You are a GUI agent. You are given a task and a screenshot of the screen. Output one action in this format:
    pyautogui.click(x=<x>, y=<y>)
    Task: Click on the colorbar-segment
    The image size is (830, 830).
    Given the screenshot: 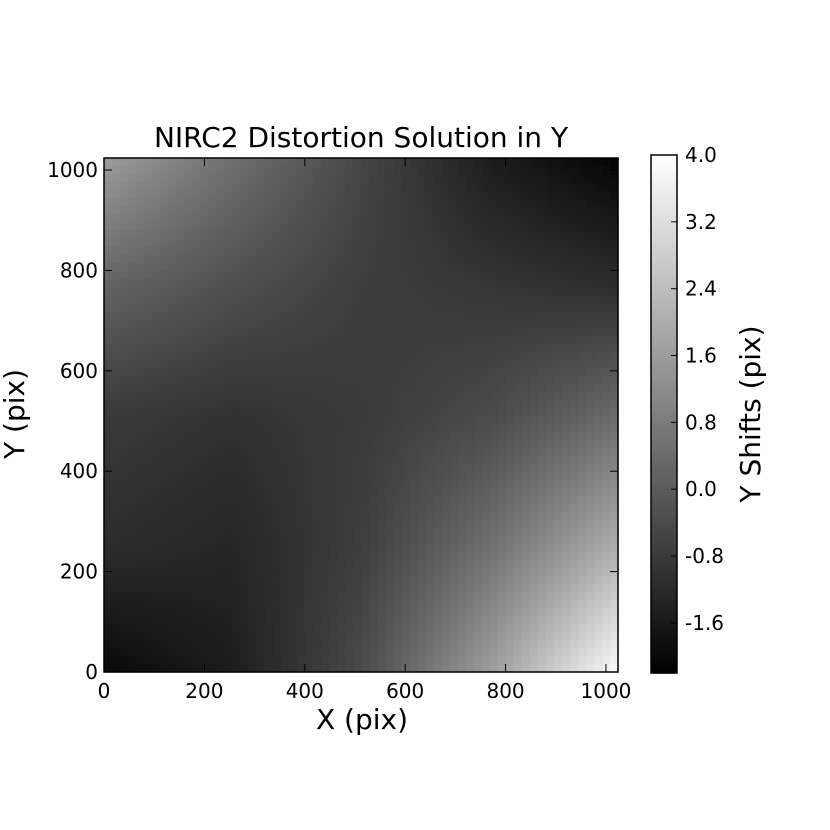 What is the action you would take?
    pyautogui.click(x=664, y=447)
    